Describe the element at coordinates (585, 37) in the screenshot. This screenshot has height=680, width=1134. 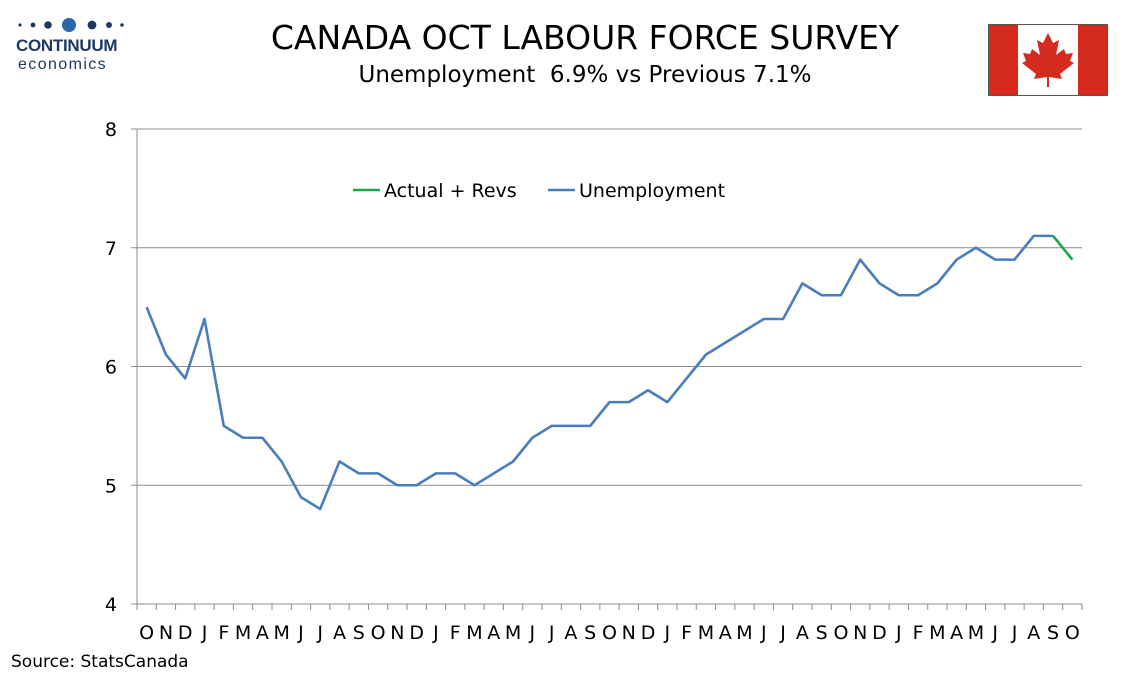
I see `chart-title: CANADA OCT LABOUR FORCE SURVEY` at that location.